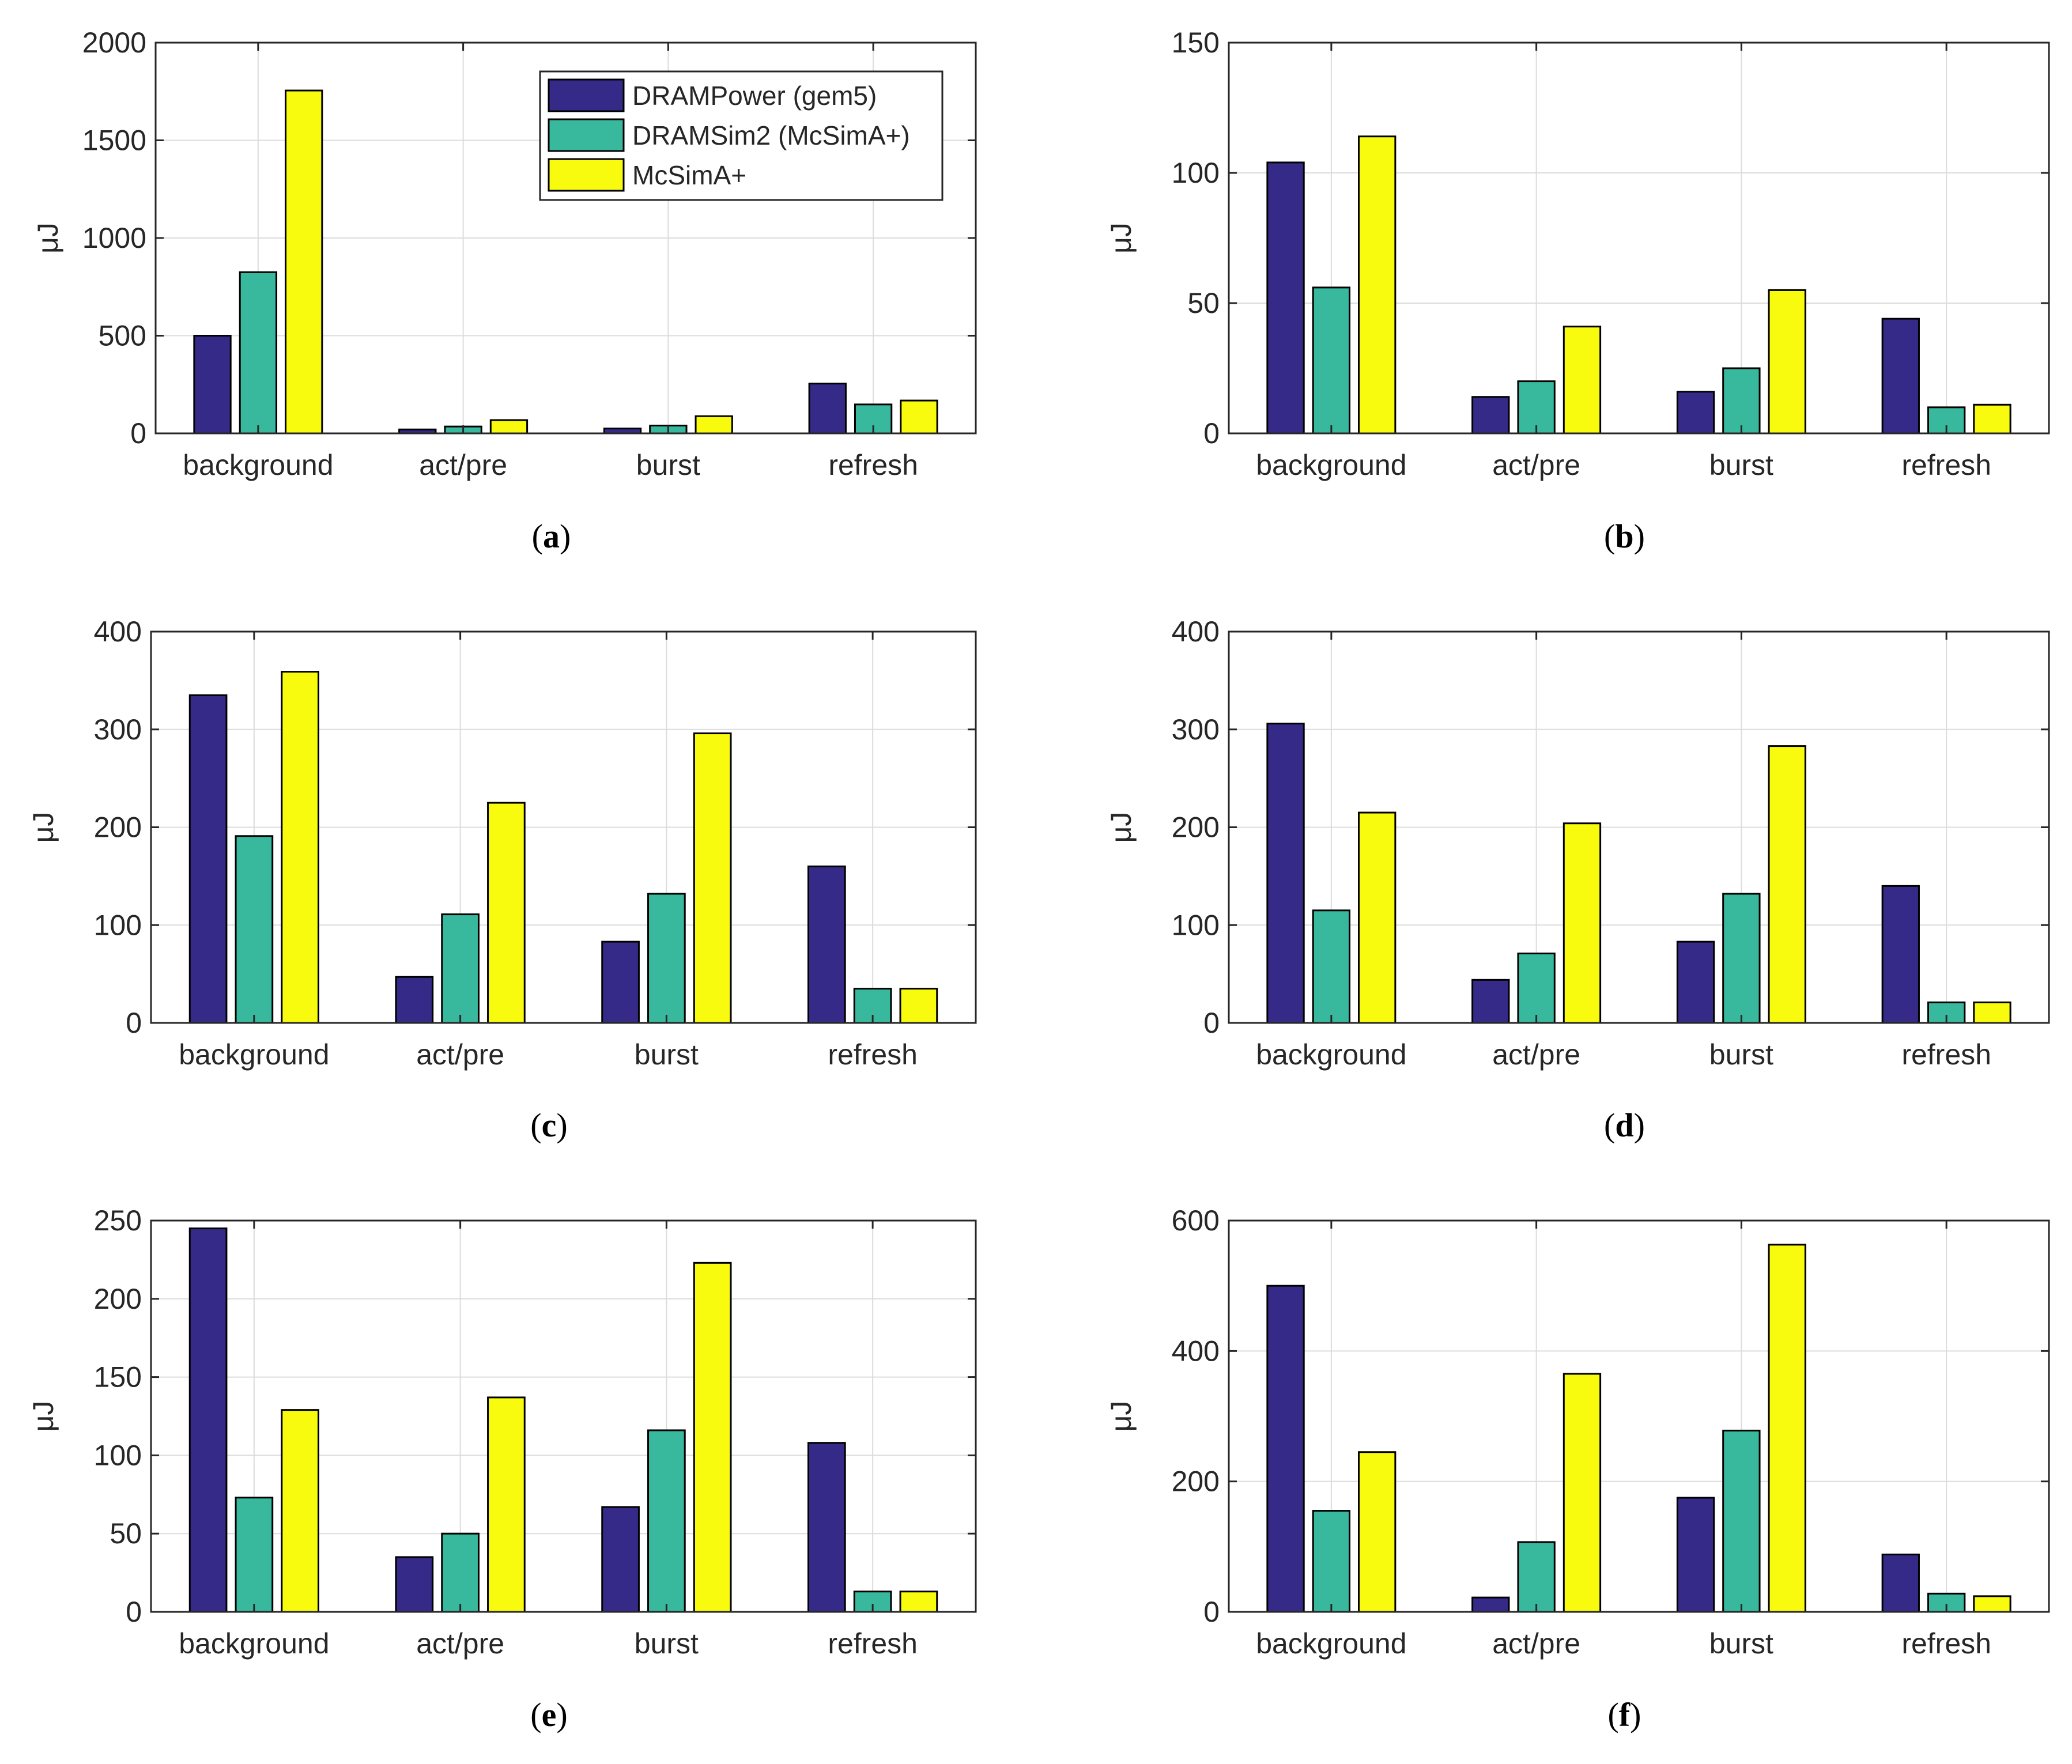  I want to click on panel-caption: (d), so click(1624, 1125).